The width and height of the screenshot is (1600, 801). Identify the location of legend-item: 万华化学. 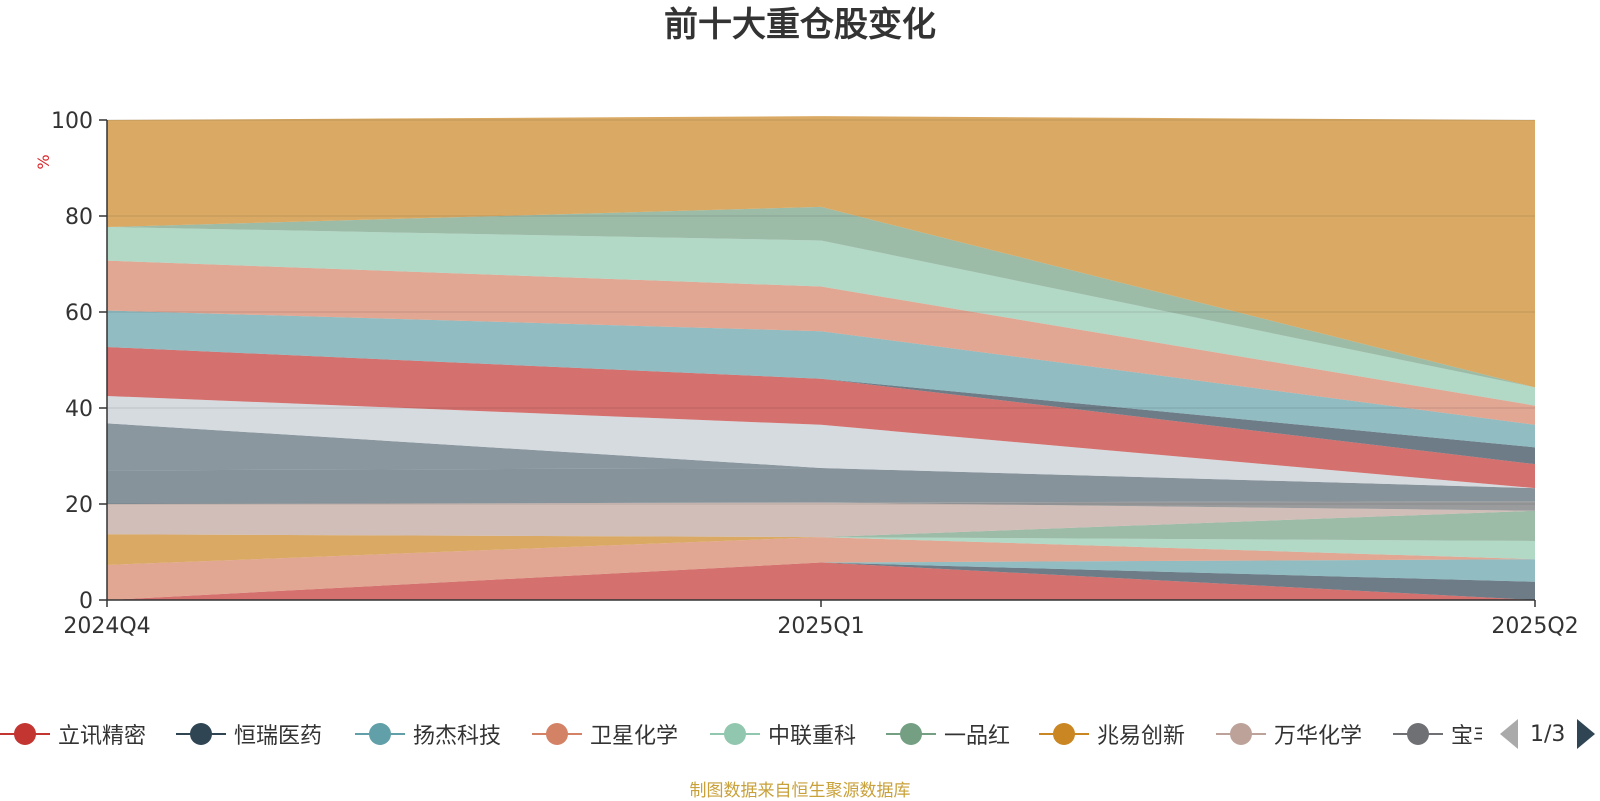
(1289, 734).